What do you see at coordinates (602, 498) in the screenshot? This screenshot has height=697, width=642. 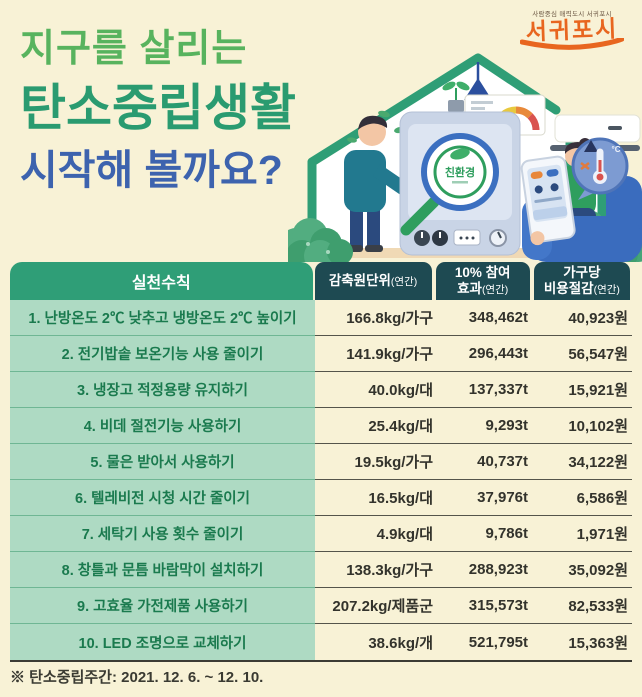 I see `row-saving-value: 6,586원` at bounding box center [602, 498].